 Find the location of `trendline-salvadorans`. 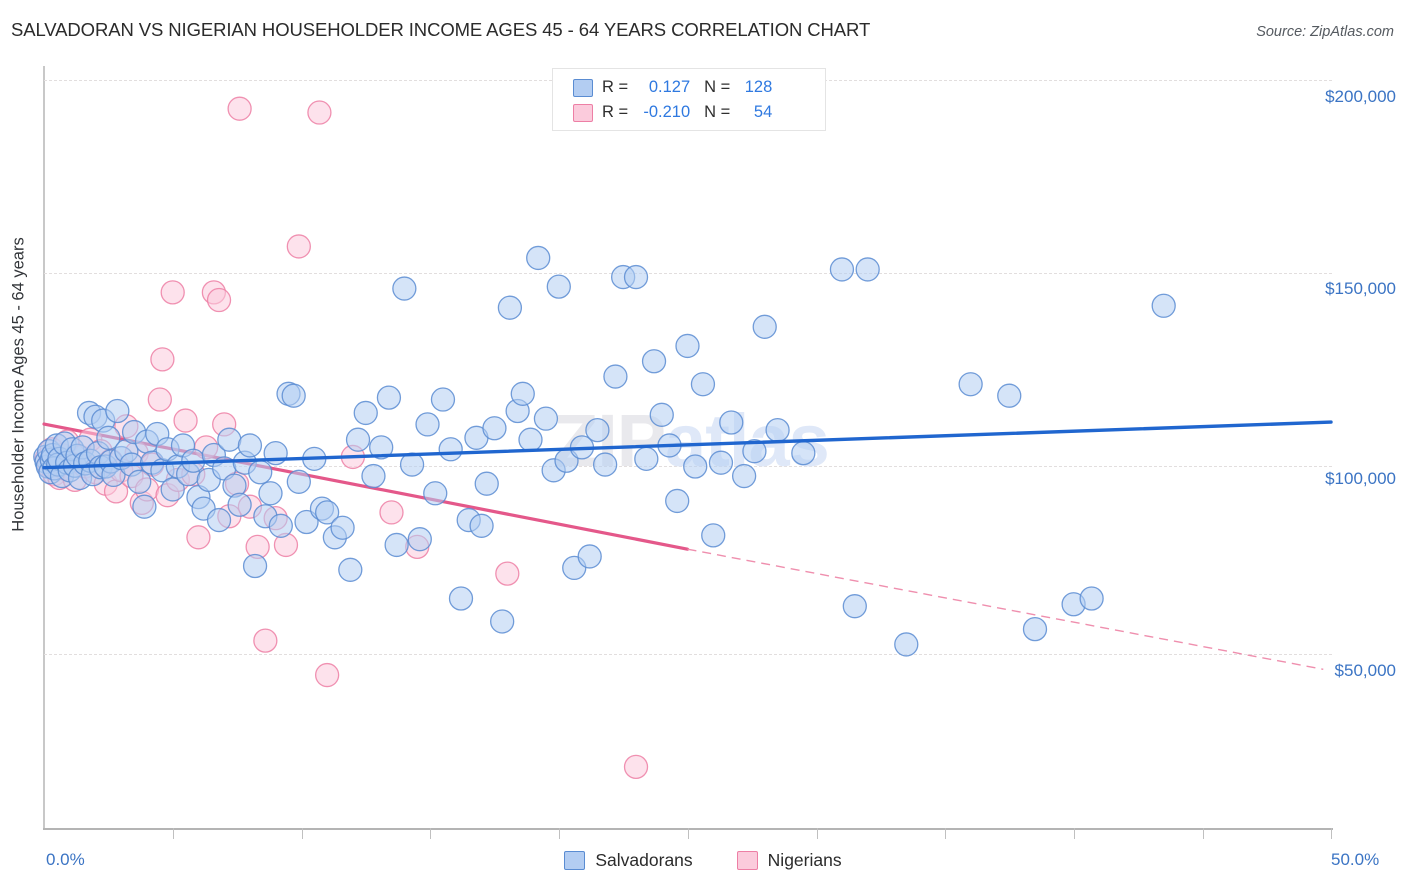

trendline-salvadorans is located at coordinates (687, 445).